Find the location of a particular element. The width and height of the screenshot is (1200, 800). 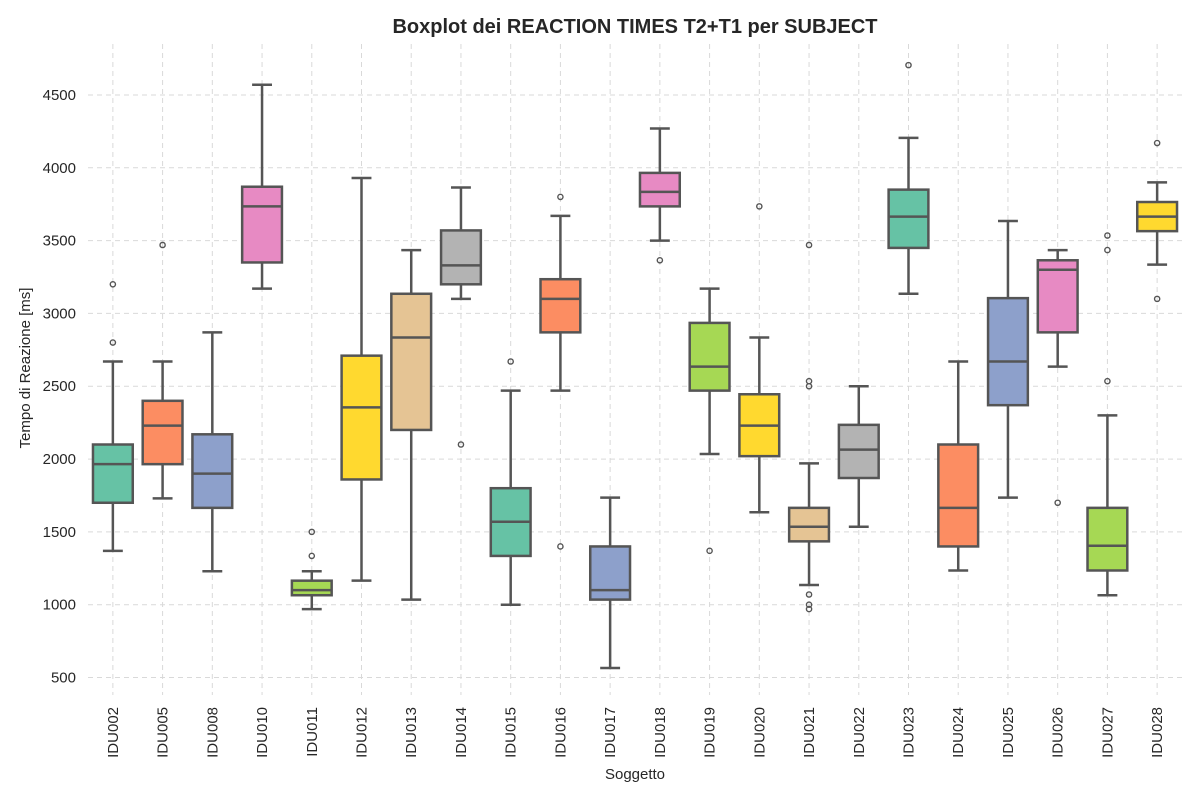

x-axis-label: Soggetto is located at coordinates (635, 774).